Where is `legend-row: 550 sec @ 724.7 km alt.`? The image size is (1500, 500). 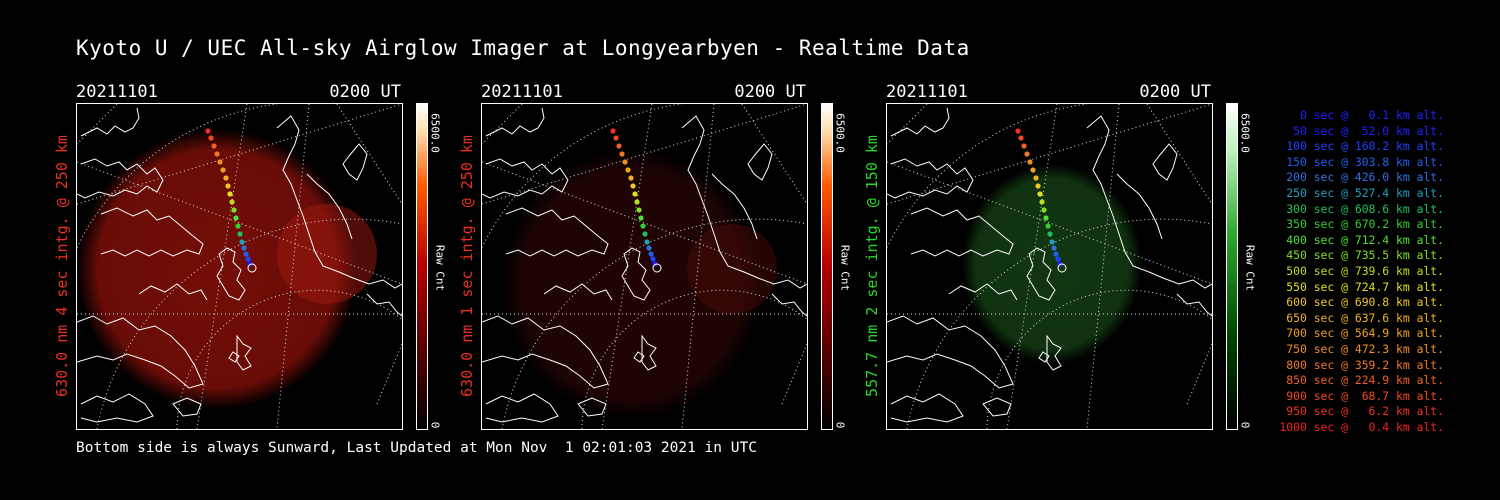
legend-row: 550 sec @ 724.7 km alt. is located at coordinates (1365, 286).